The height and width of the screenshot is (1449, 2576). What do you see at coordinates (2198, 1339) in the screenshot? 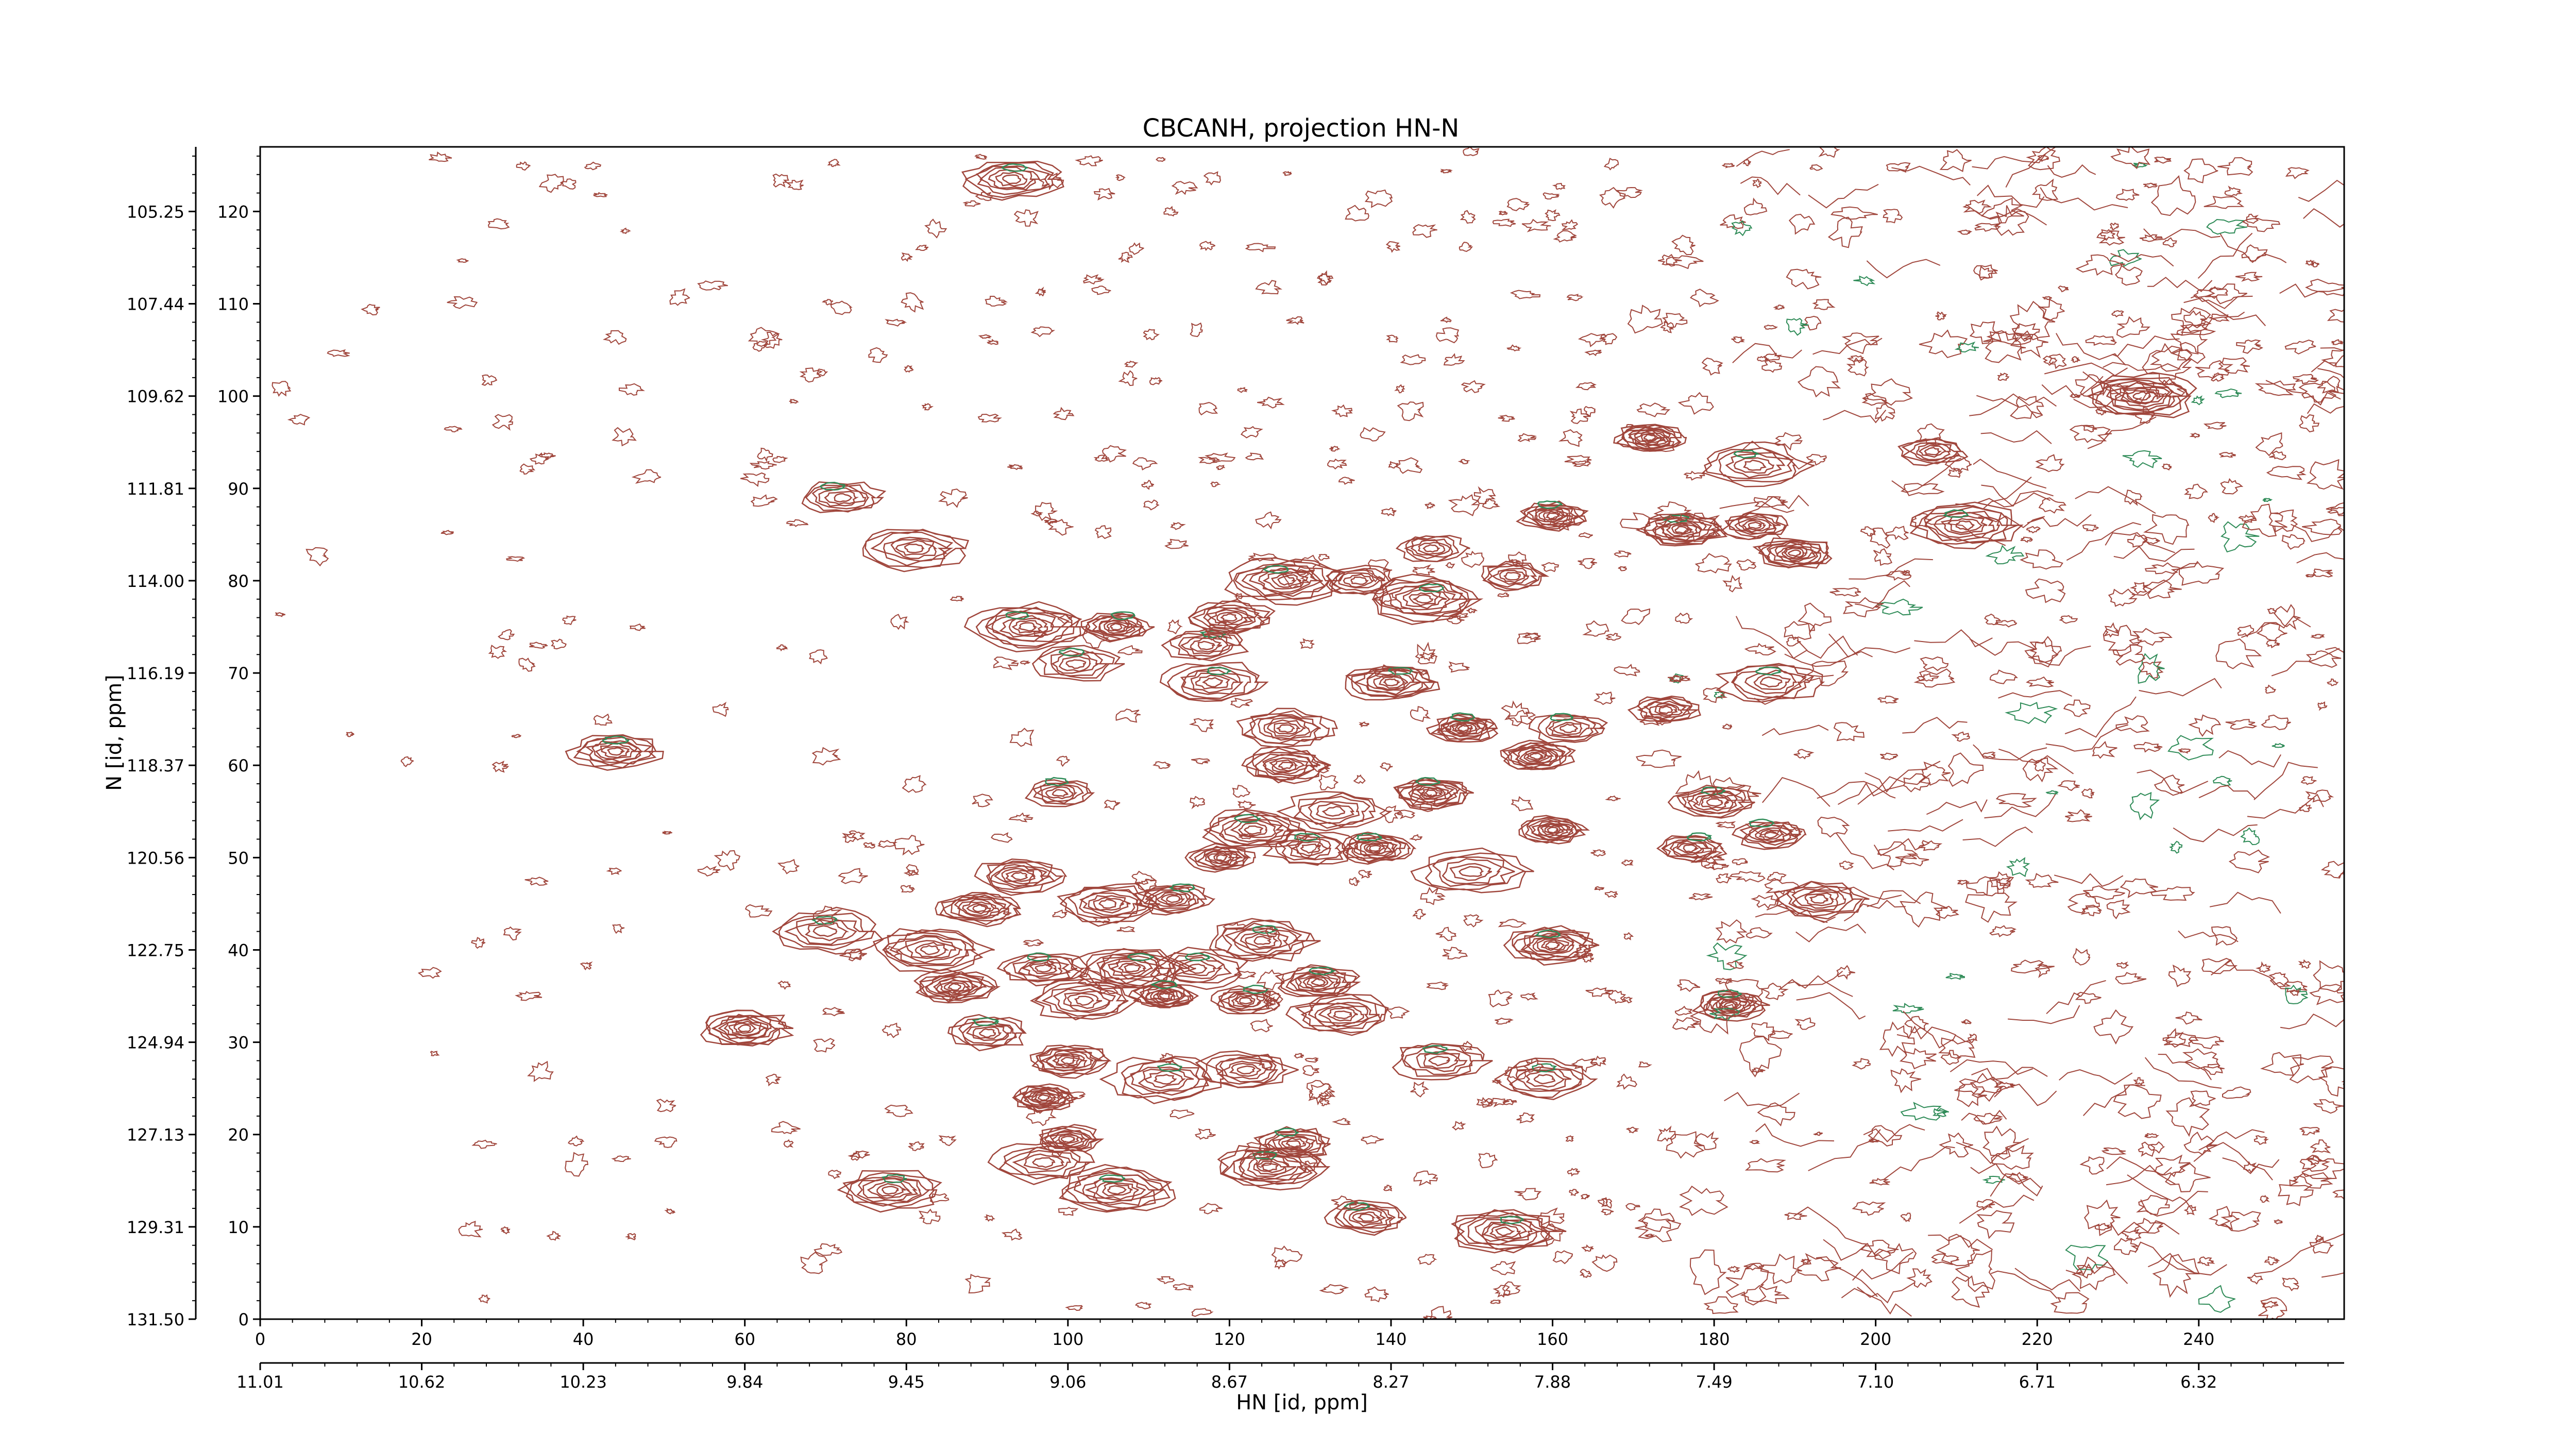
I see `x-index-tick-label: 240` at bounding box center [2198, 1339].